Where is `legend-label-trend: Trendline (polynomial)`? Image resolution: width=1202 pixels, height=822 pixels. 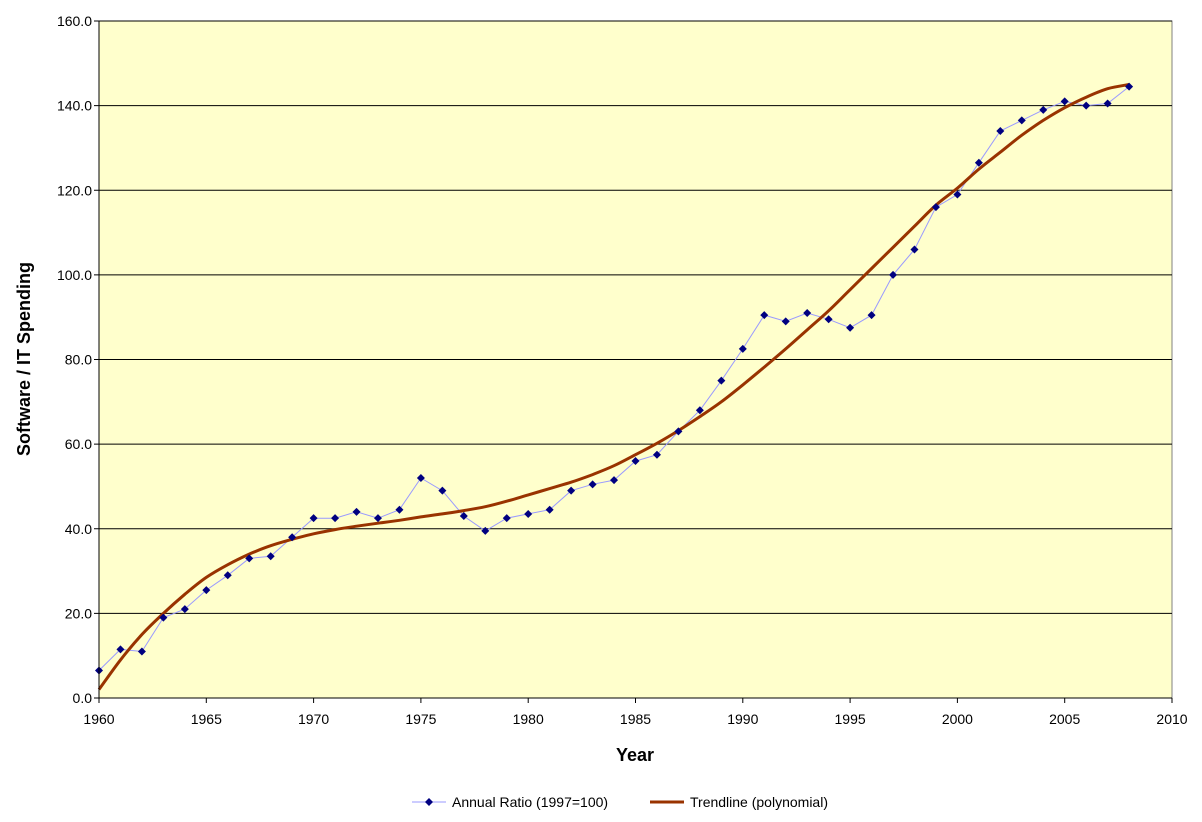
legend-label-trend: Trendline (polynomial) is located at coordinates (759, 802).